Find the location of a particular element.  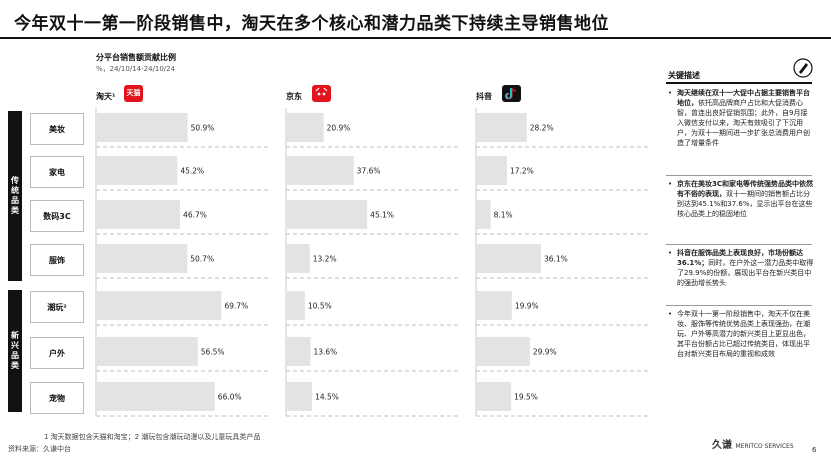

data-label: 13.6% is located at coordinates (325, 352).